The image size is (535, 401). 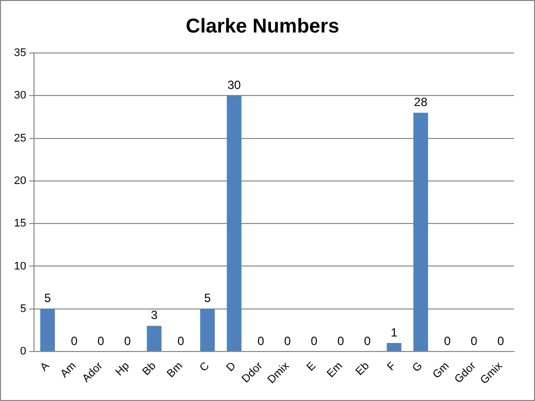 I want to click on x-tick-label: D, so click(x=231, y=367).